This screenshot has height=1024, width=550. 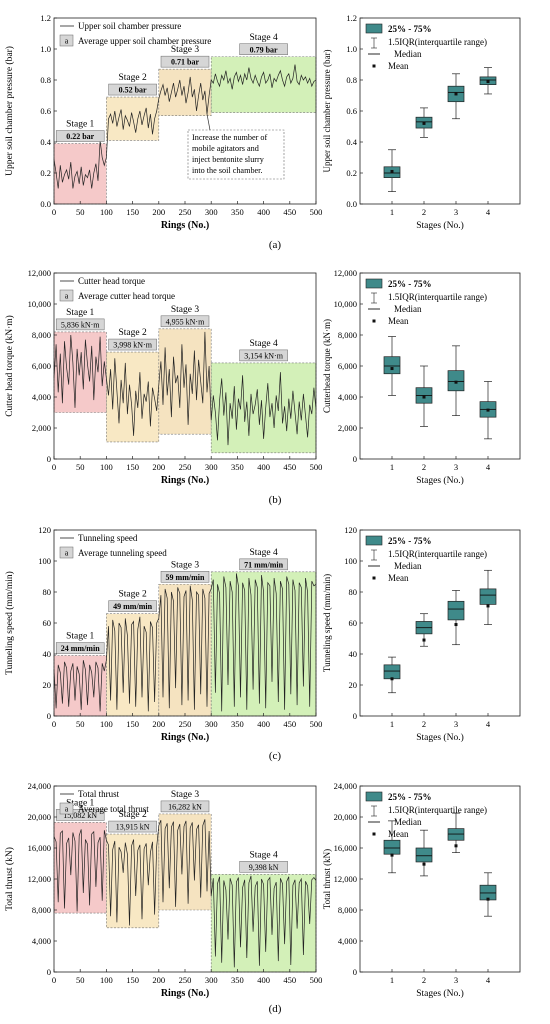 I want to click on stage-4-mean-label: 9,398 kN, so click(x=264, y=867).